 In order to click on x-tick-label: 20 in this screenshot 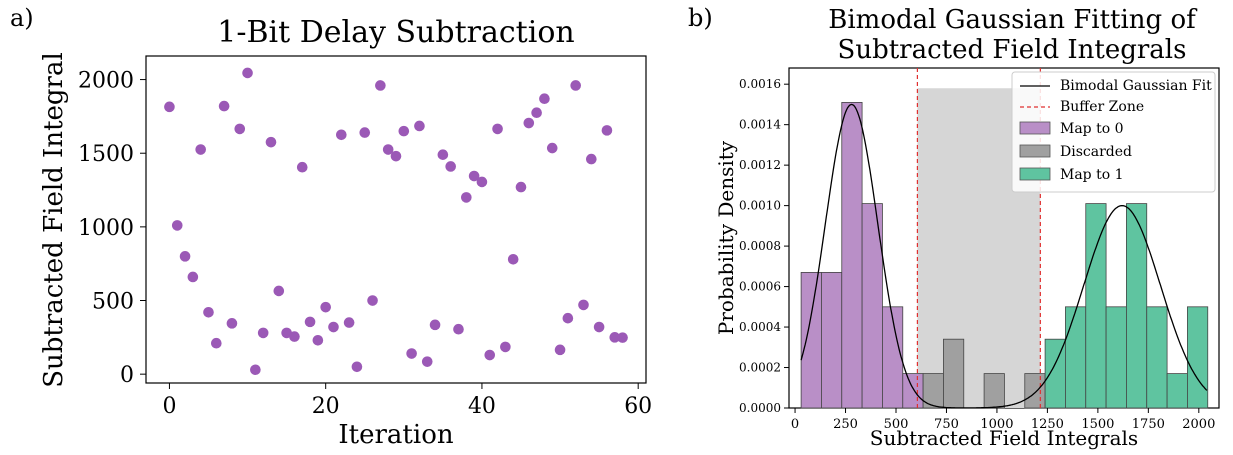, I will do `click(326, 406)`.